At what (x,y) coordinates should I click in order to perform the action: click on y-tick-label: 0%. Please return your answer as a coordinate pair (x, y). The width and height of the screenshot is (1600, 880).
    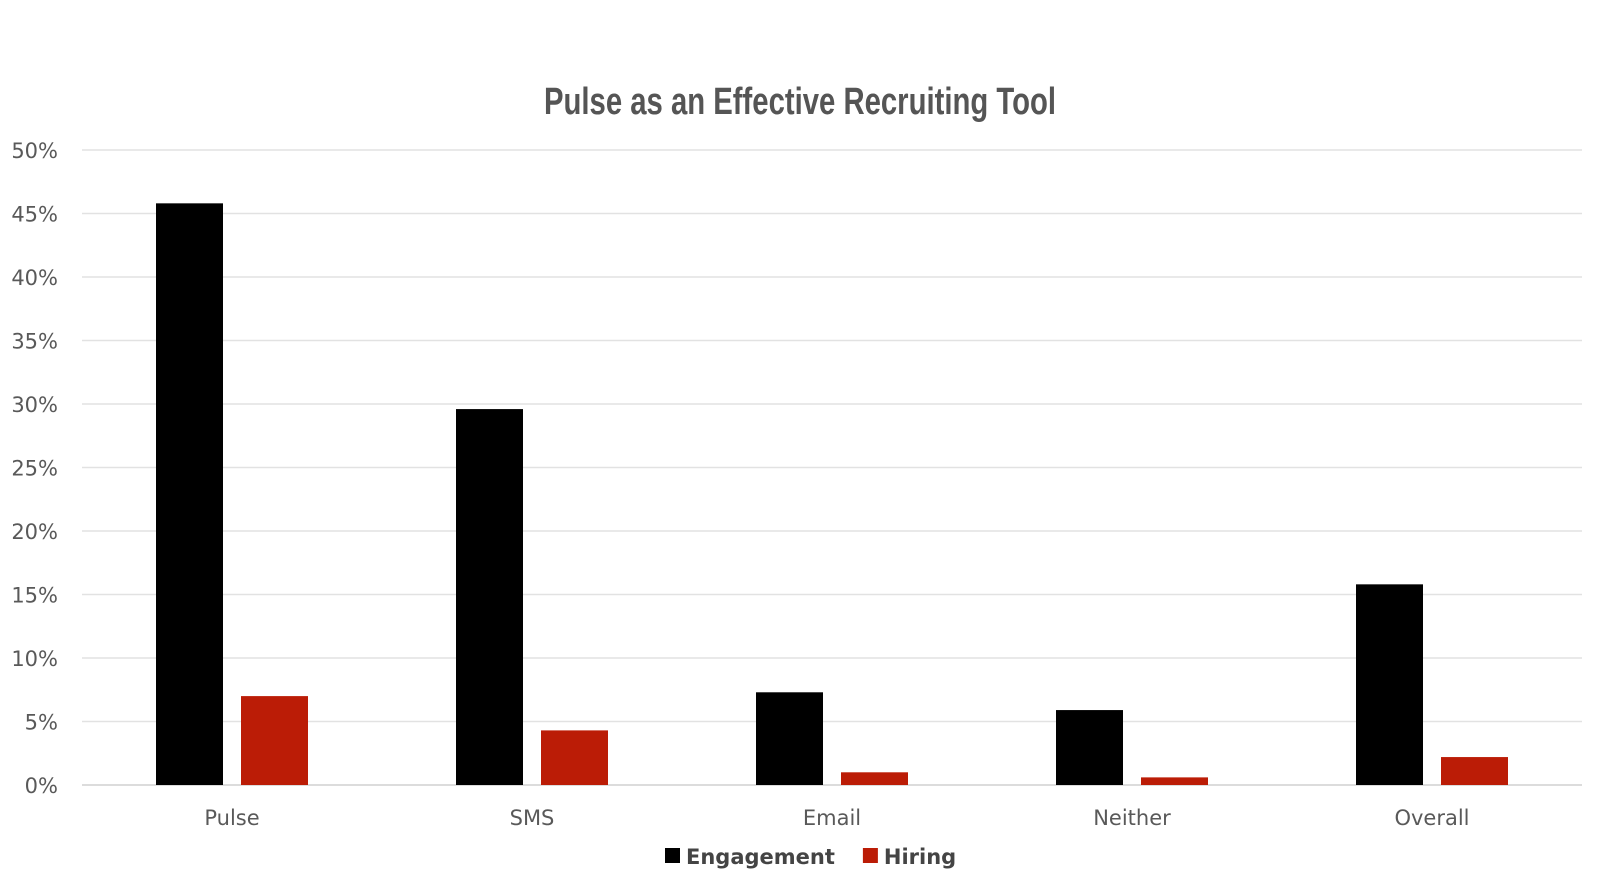
    Looking at the image, I should click on (41, 786).